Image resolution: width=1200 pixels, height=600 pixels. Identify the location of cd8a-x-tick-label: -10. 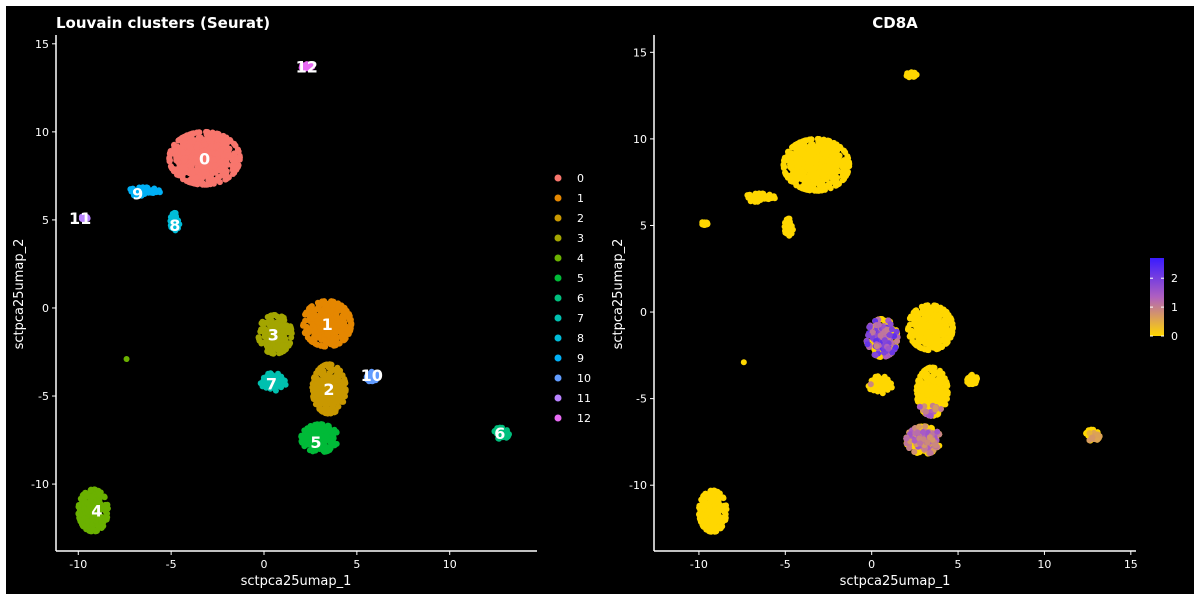
(699, 564).